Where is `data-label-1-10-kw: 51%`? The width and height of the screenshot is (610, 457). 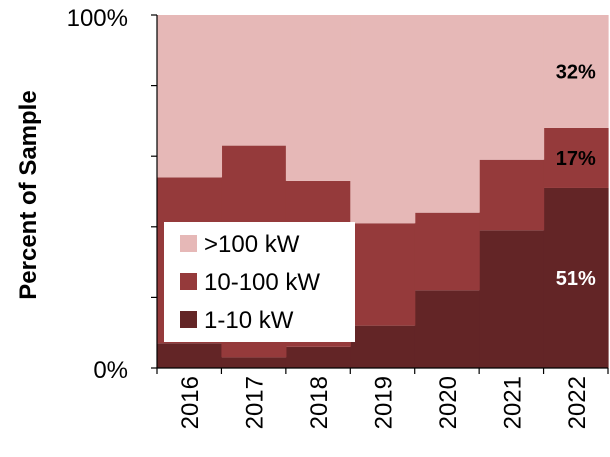 data-label-1-10-kw: 51% is located at coordinates (576, 279).